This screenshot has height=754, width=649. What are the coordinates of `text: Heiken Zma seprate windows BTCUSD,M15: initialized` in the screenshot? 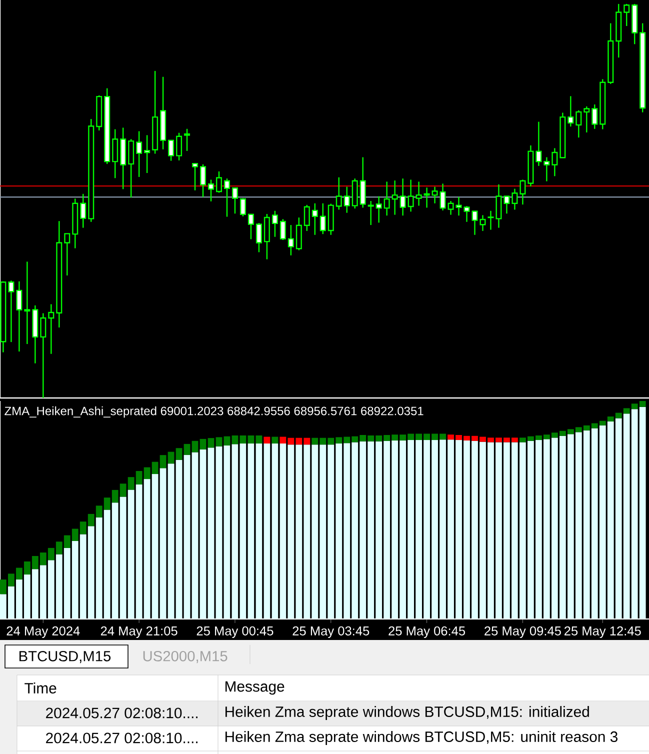 It's located at (407, 713).